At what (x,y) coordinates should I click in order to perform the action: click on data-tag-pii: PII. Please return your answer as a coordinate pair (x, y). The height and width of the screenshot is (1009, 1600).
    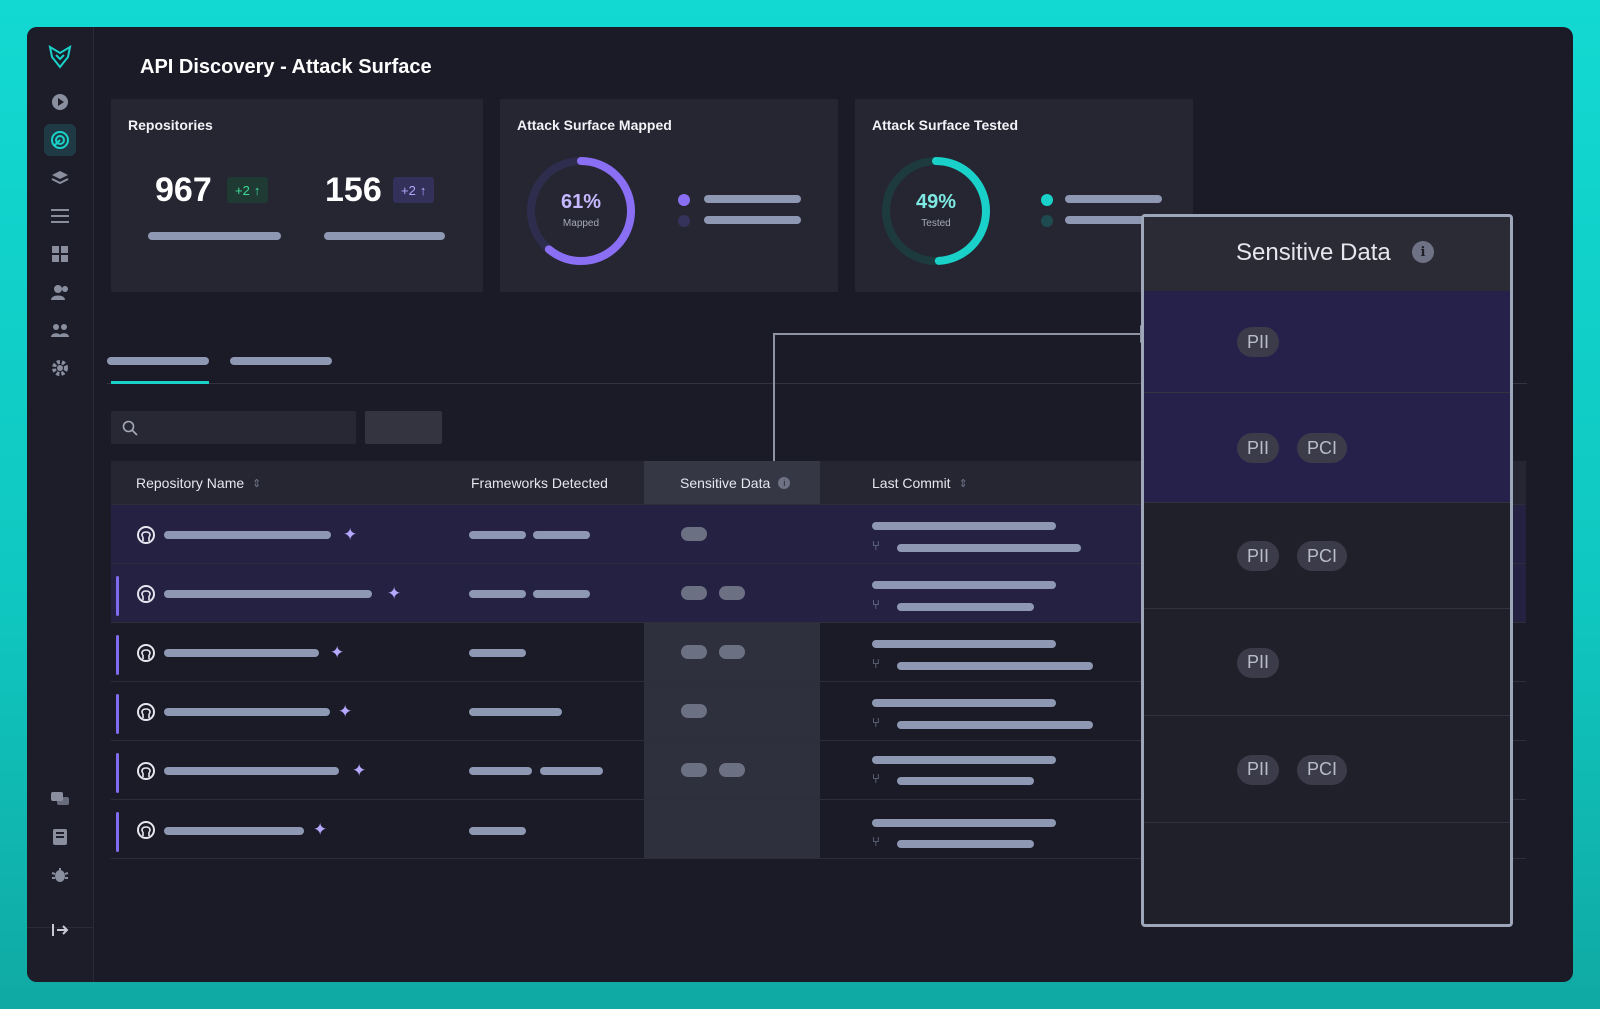
    Looking at the image, I should click on (1258, 556).